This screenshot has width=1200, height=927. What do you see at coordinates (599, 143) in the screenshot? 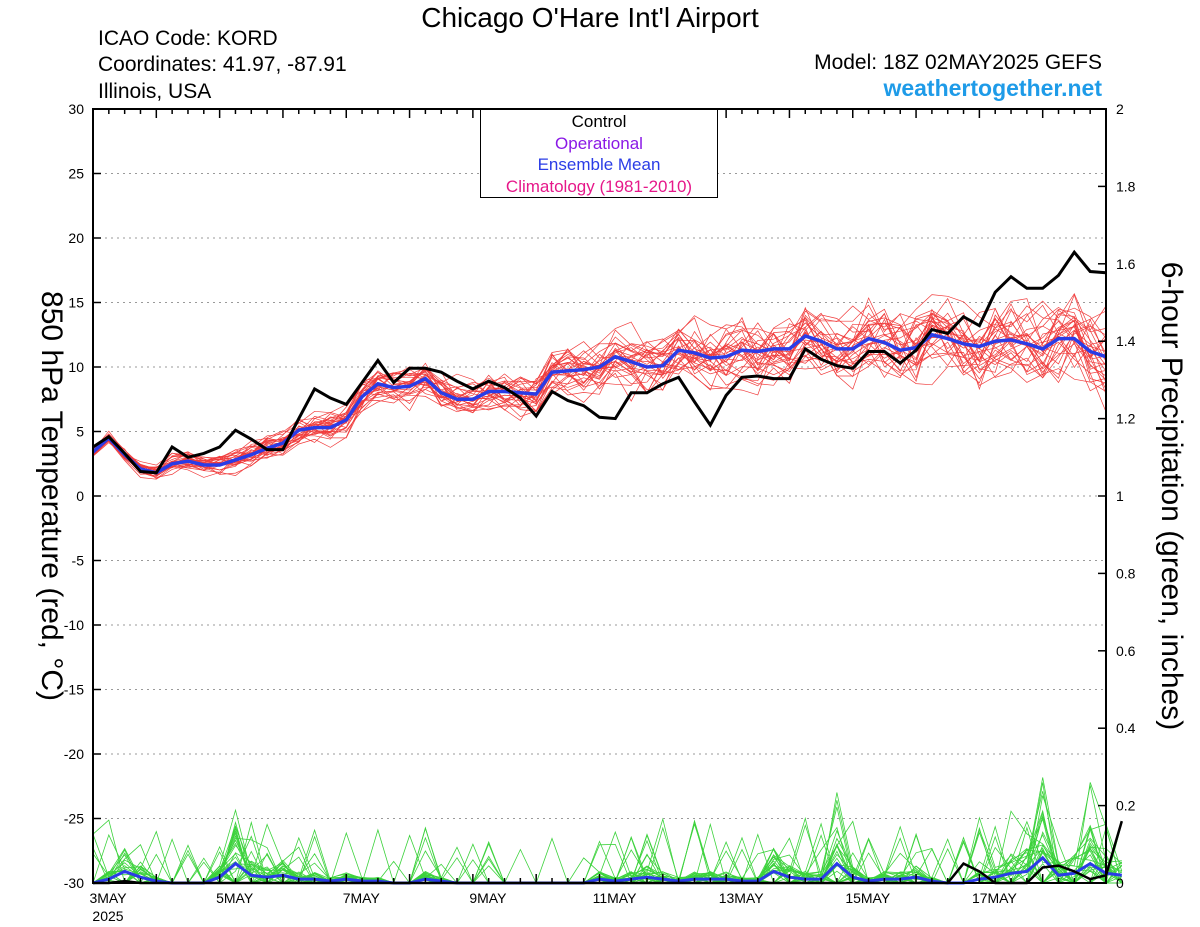
I see `legend-item-operational: Operational` at bounding box center [599, 143].